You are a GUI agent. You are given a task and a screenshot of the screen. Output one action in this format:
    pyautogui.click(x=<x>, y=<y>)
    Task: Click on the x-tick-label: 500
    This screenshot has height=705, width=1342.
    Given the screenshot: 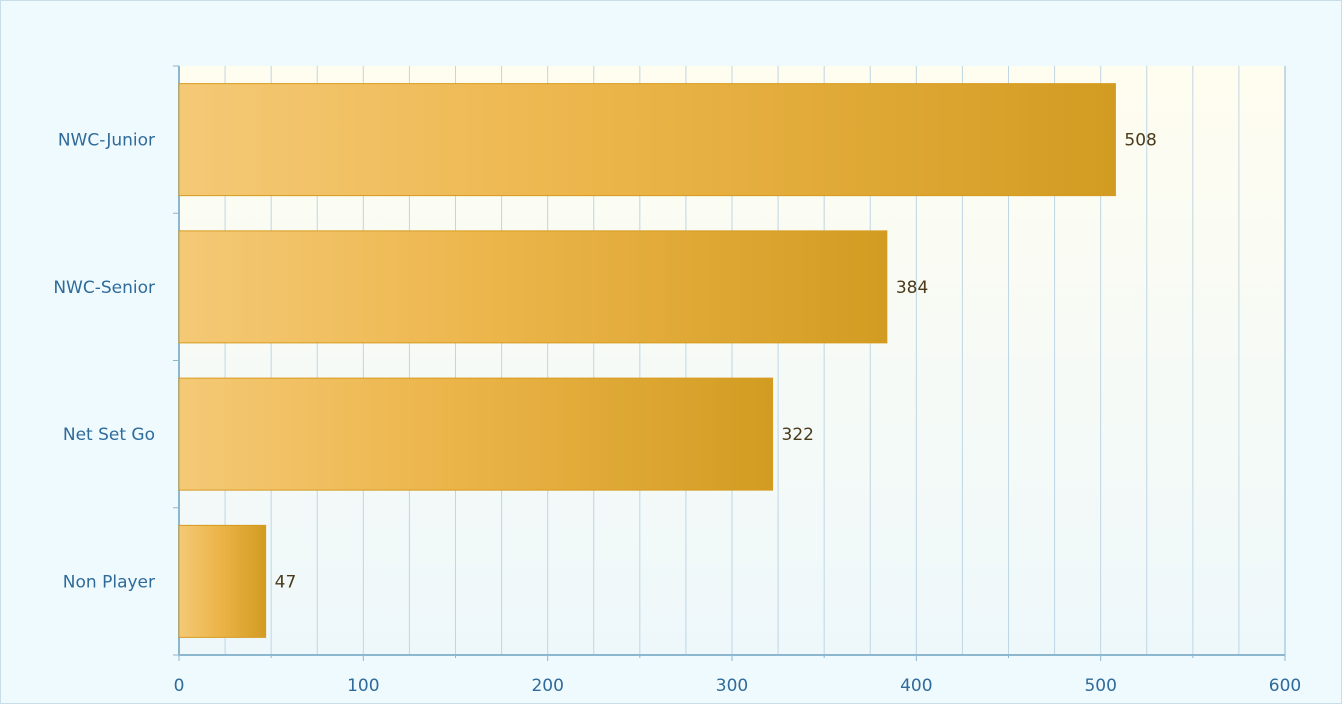 What is the action you would take?
    pyautogui.click(x=1100, y=686)
    